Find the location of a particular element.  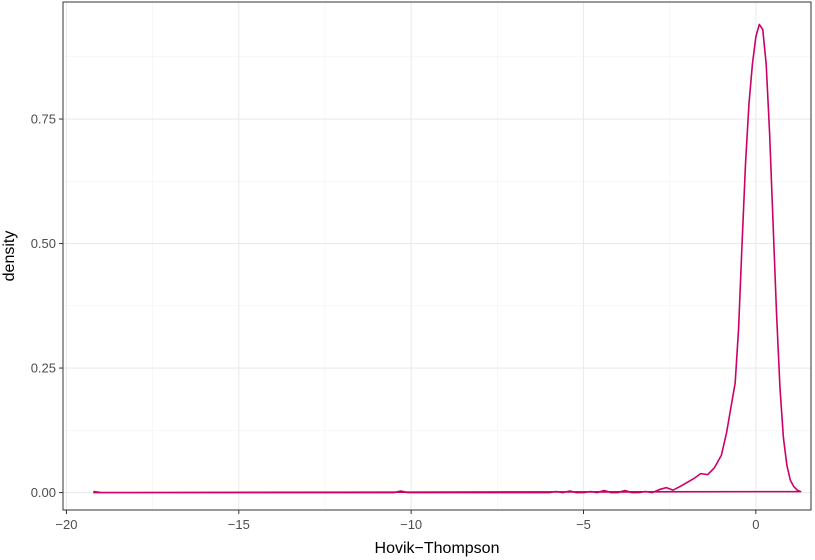

y-tick-label: 0.75 is located at coordinates (43, 119).